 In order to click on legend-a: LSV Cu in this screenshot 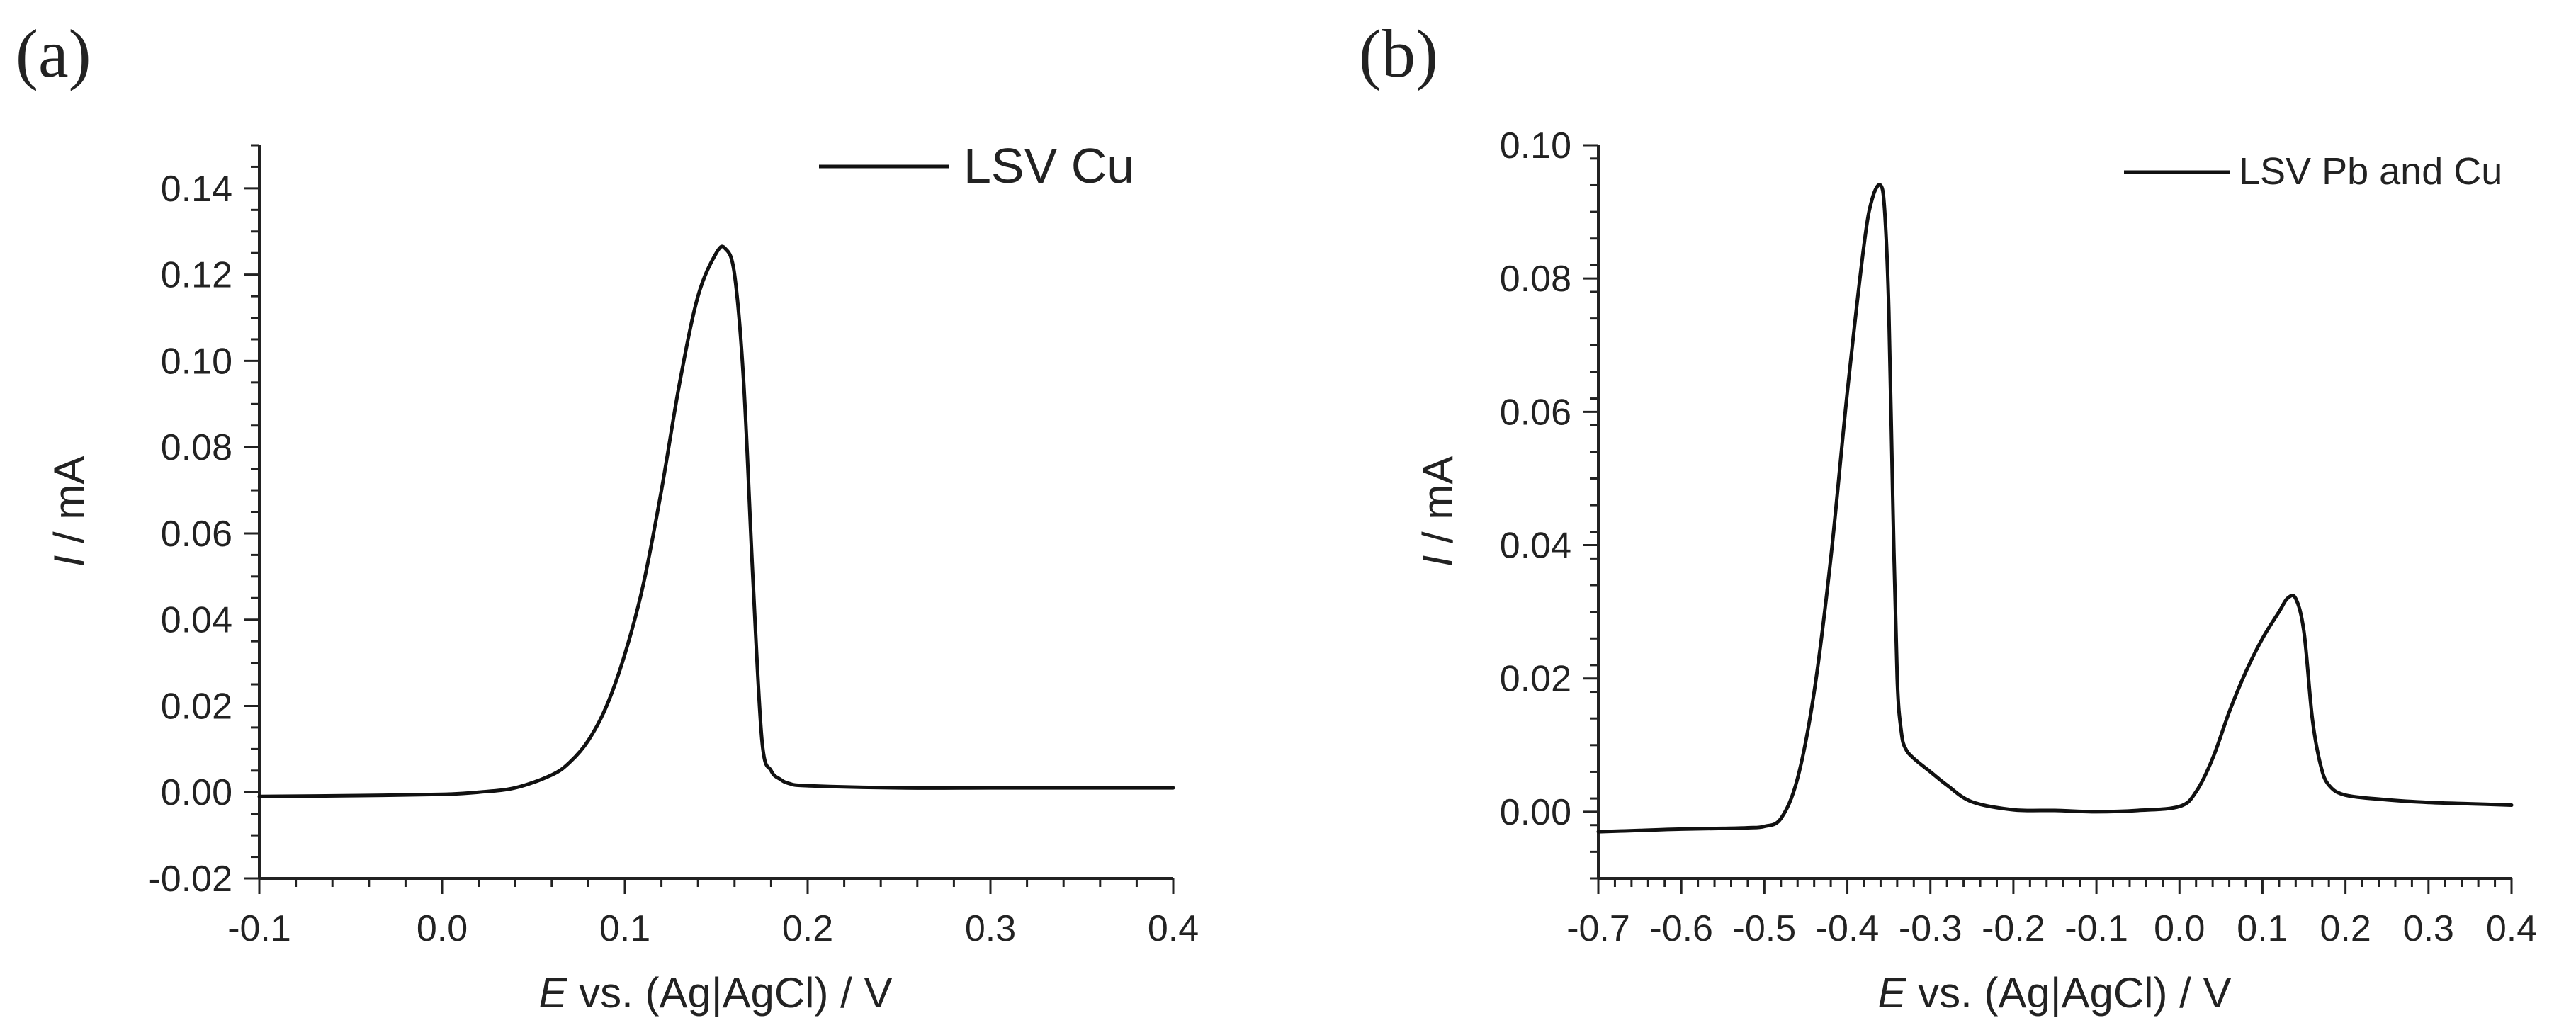, I will do `click(977, 165)`.